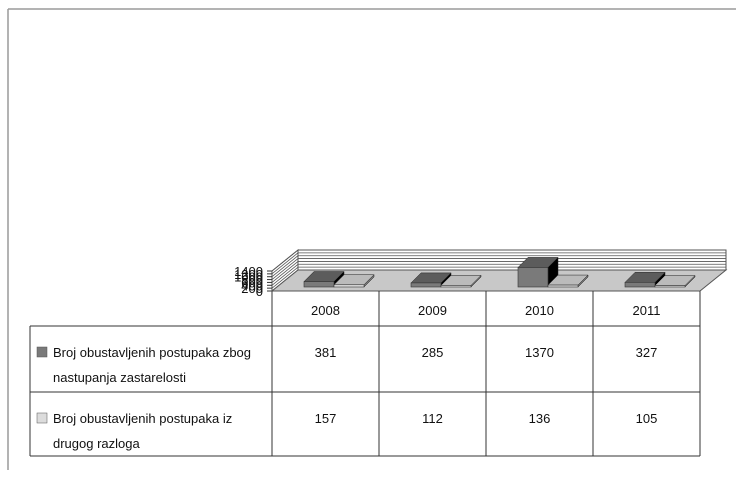 The image size is (736, 496). I want to click on y-tick-label: 200, so click(252, 288).